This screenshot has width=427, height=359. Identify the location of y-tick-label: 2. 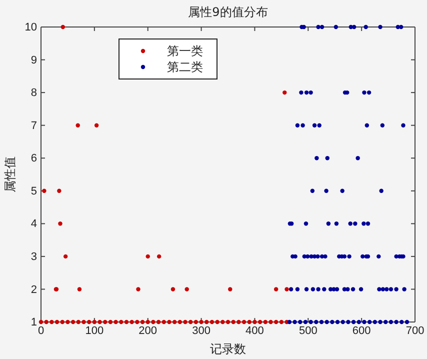
(33, 290).